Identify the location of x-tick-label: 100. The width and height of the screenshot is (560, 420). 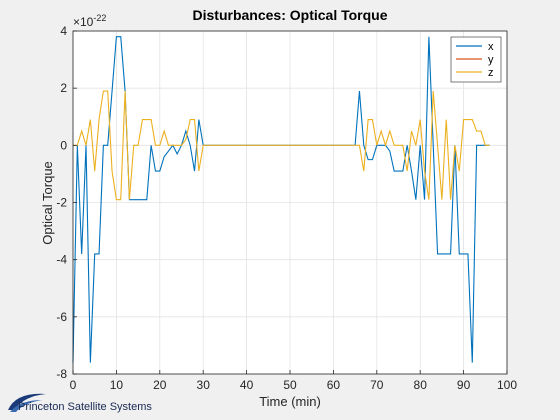
(507, 385).